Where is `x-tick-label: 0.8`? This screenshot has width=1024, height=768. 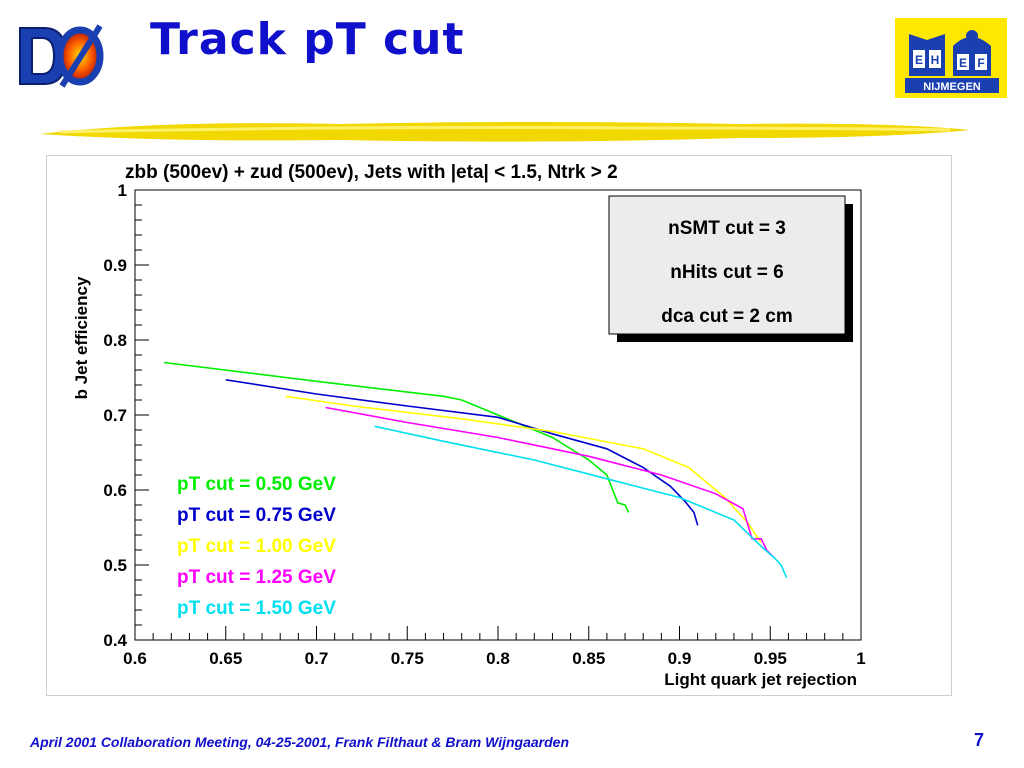
x-tick-label: 0.8 is located at coordinates (498, 658).